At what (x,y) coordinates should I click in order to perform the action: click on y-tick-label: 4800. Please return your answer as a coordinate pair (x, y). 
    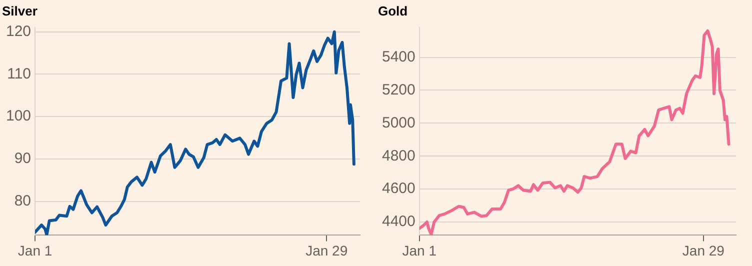
    Looking at the image, I should click on (399, 155).